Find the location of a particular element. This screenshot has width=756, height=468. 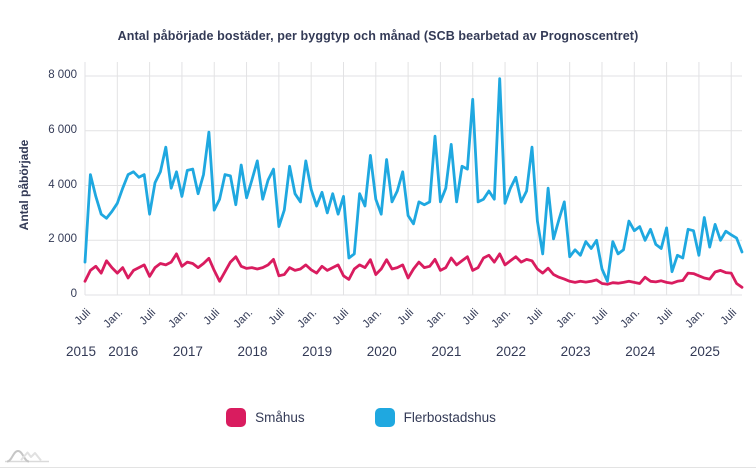

year-label: 2020 is located at coordinates (381, 351).